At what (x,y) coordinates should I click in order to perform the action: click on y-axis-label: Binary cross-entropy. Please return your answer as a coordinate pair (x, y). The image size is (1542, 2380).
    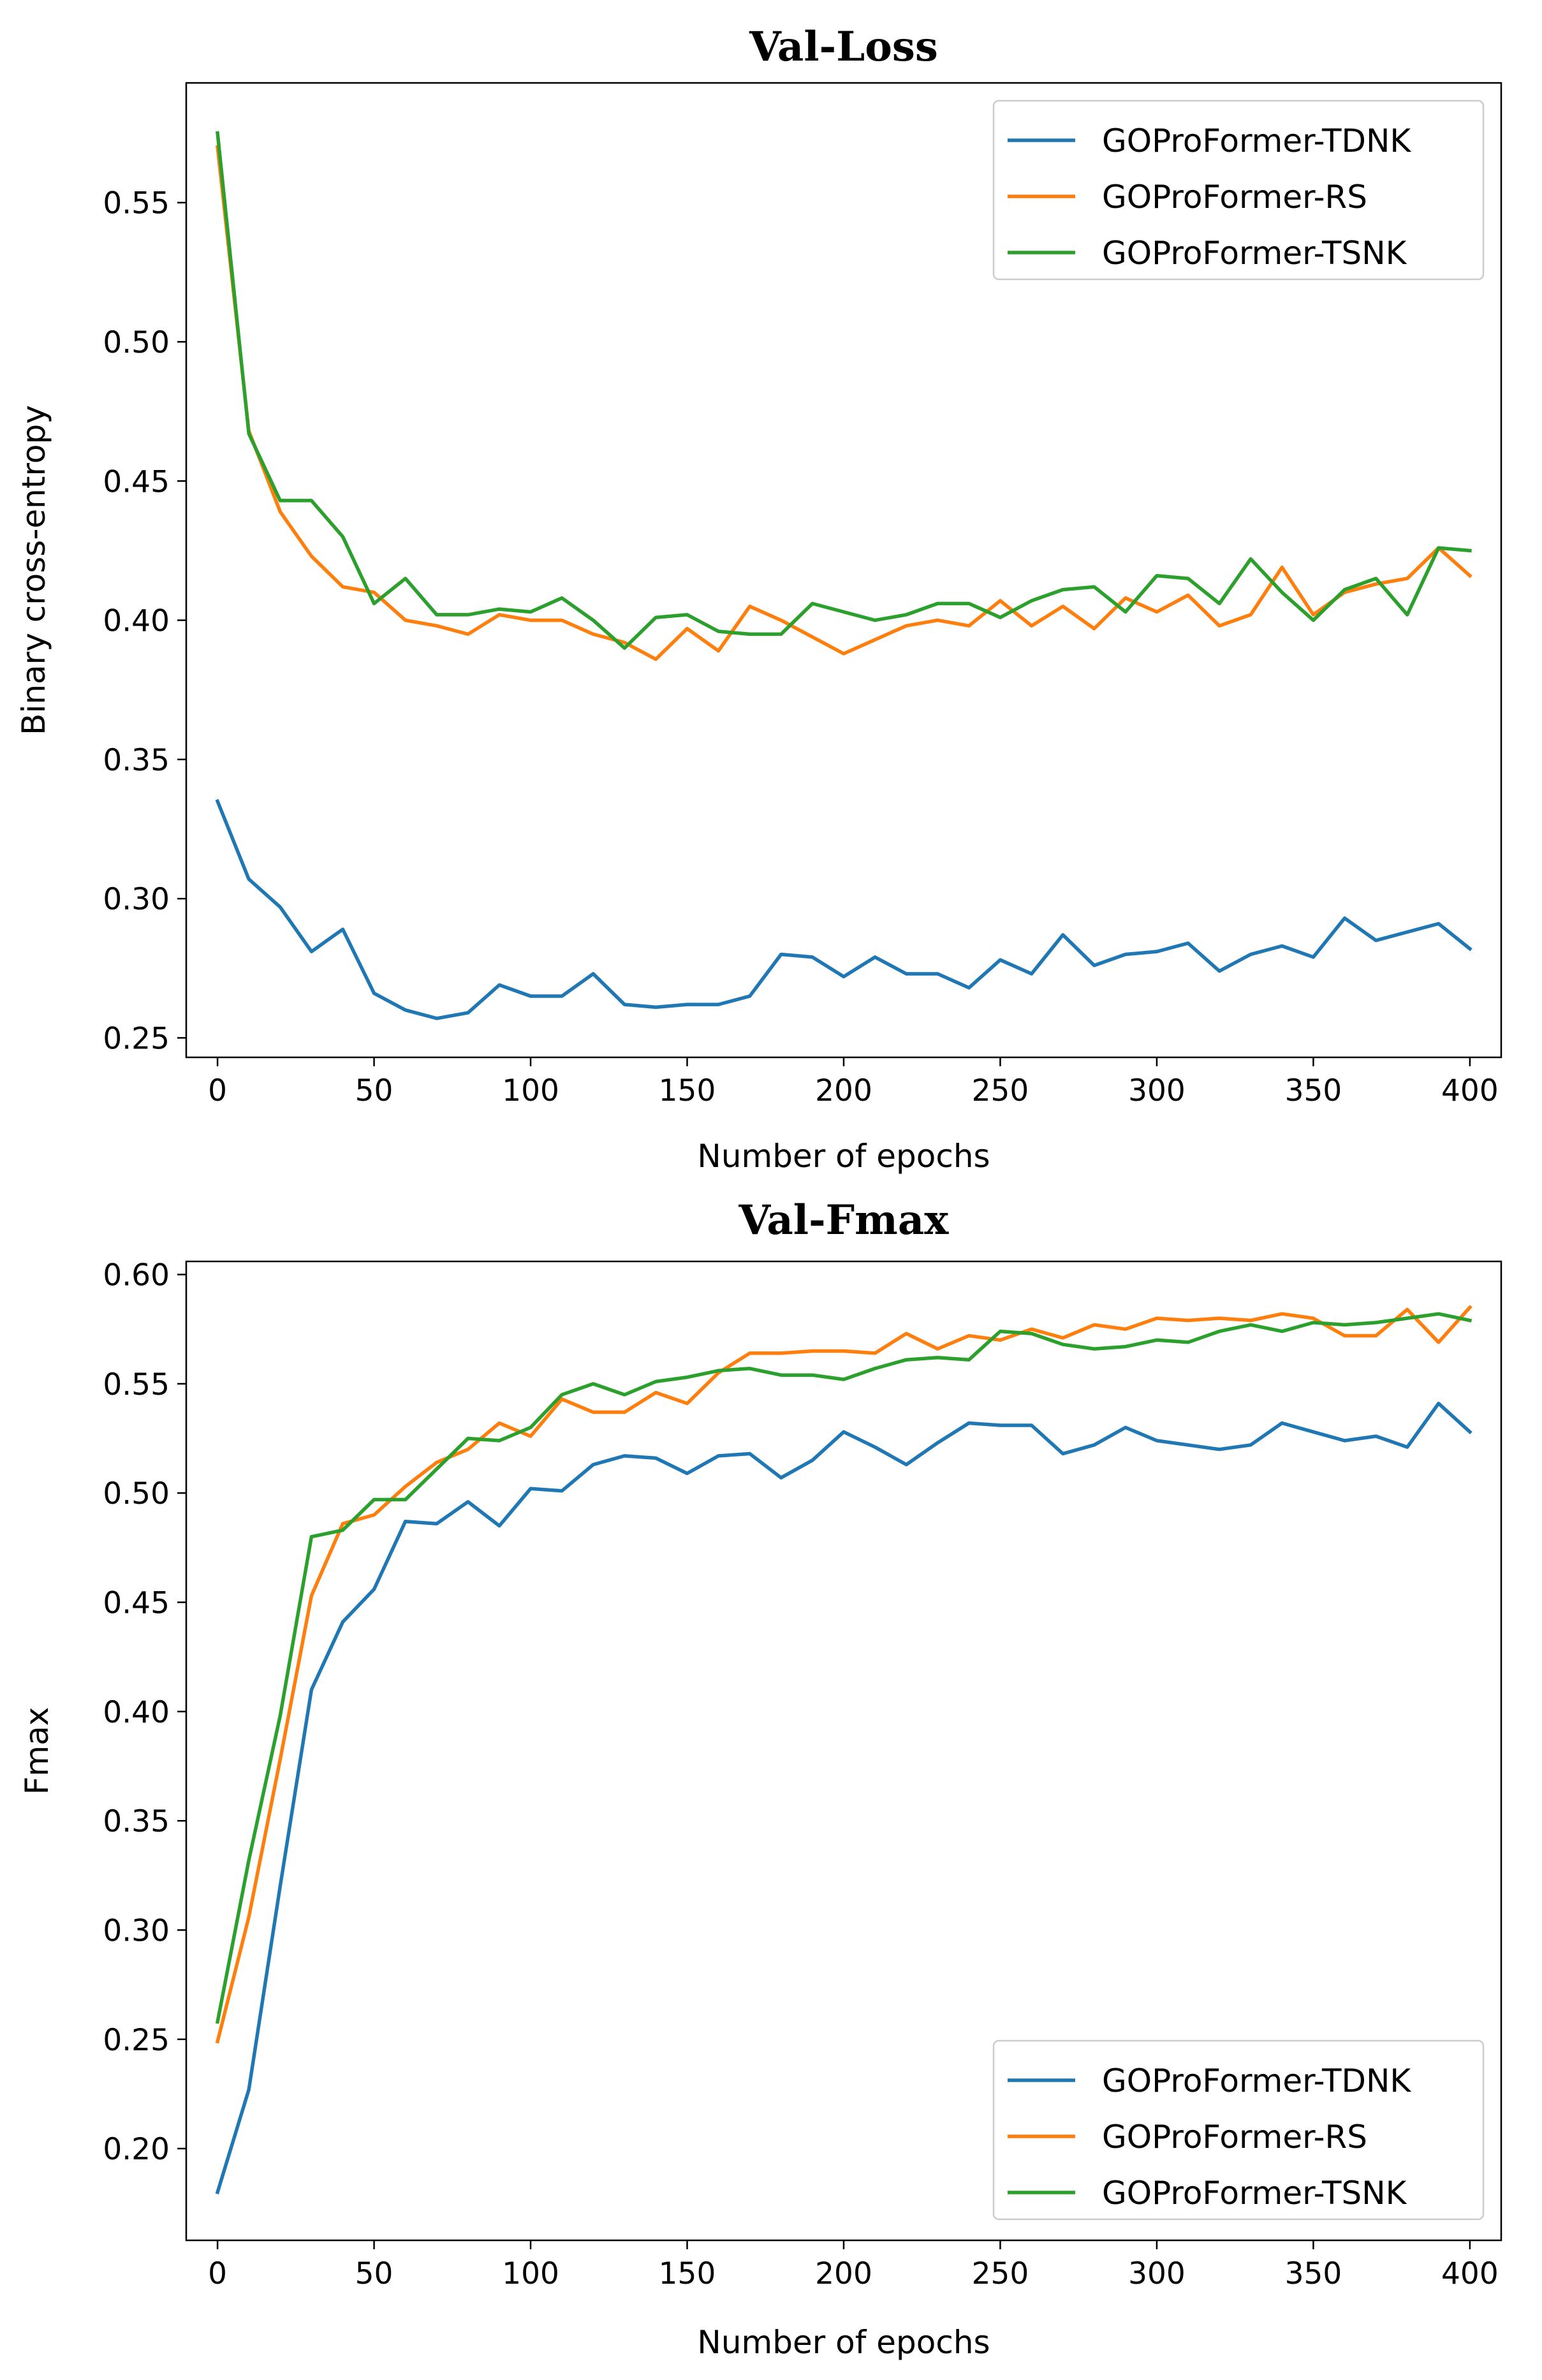
    Looking at the image, I should click on (33, 570).